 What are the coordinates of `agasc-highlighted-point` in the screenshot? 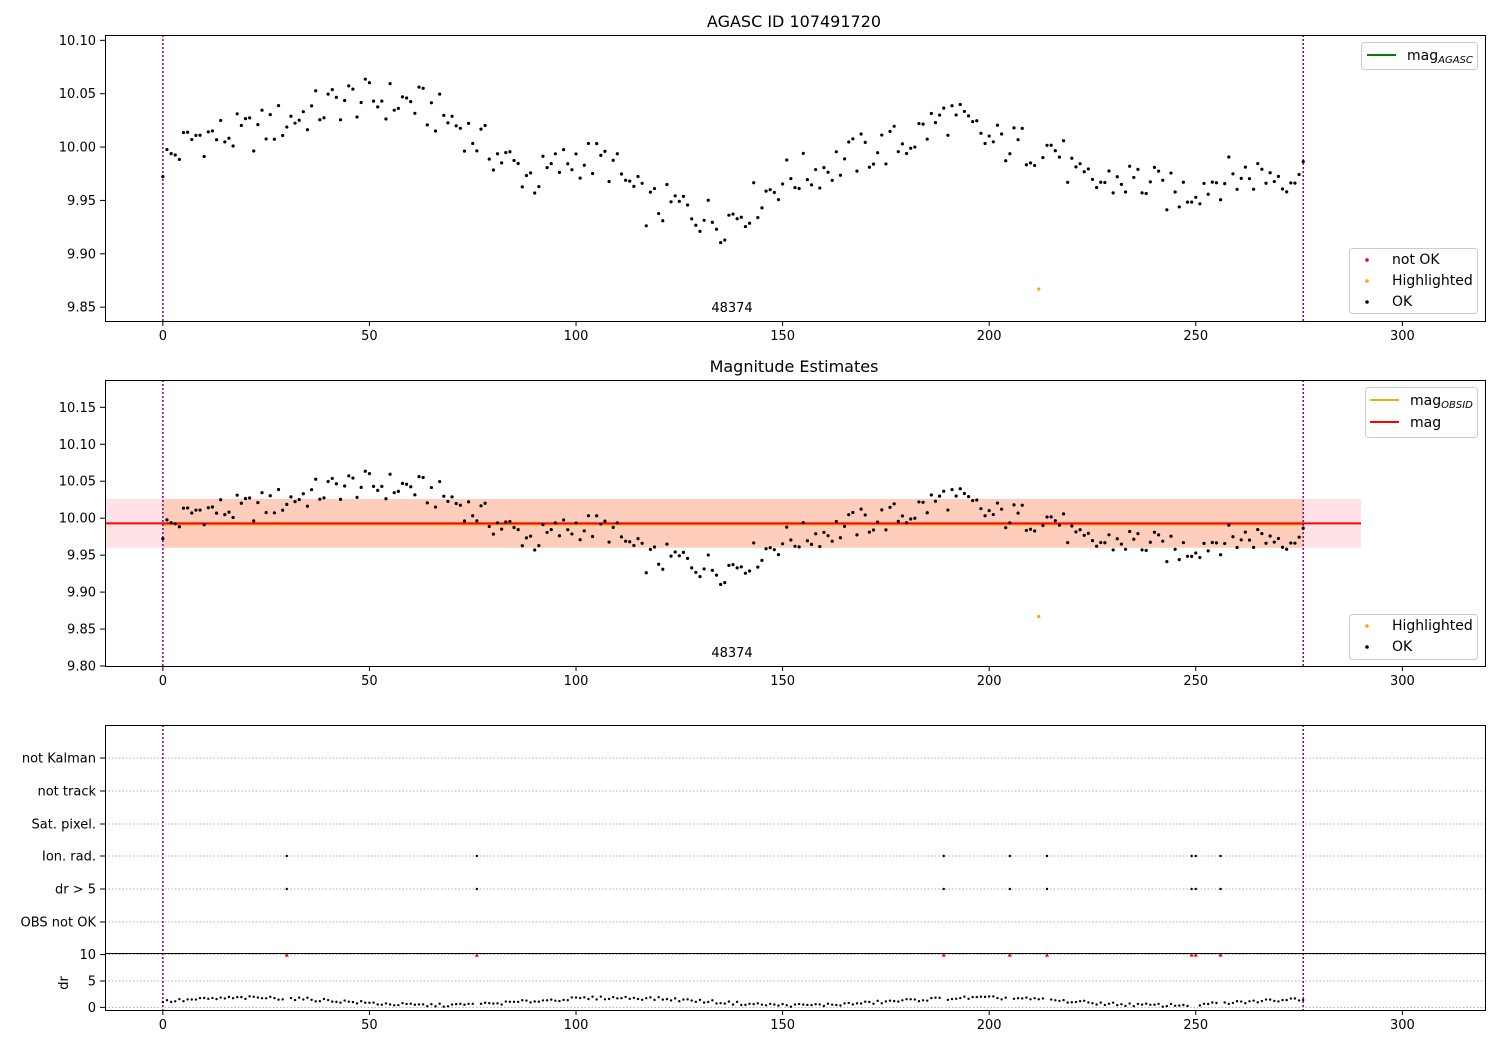 It's located at (1039, 289).